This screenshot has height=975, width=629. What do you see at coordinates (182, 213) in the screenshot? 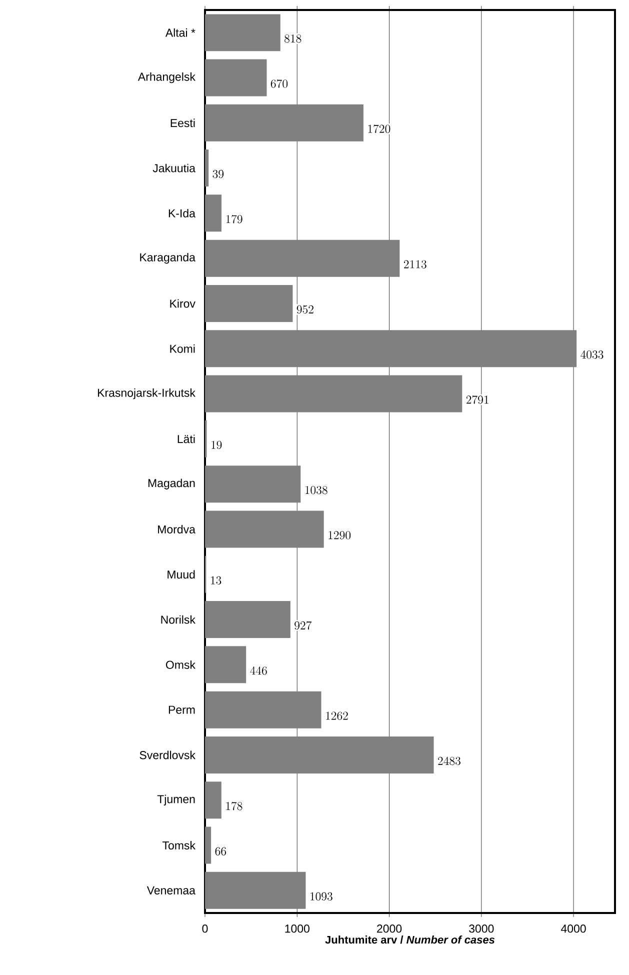
I see `y-tick-label: K-Ida` at bounding box center [182, 213].